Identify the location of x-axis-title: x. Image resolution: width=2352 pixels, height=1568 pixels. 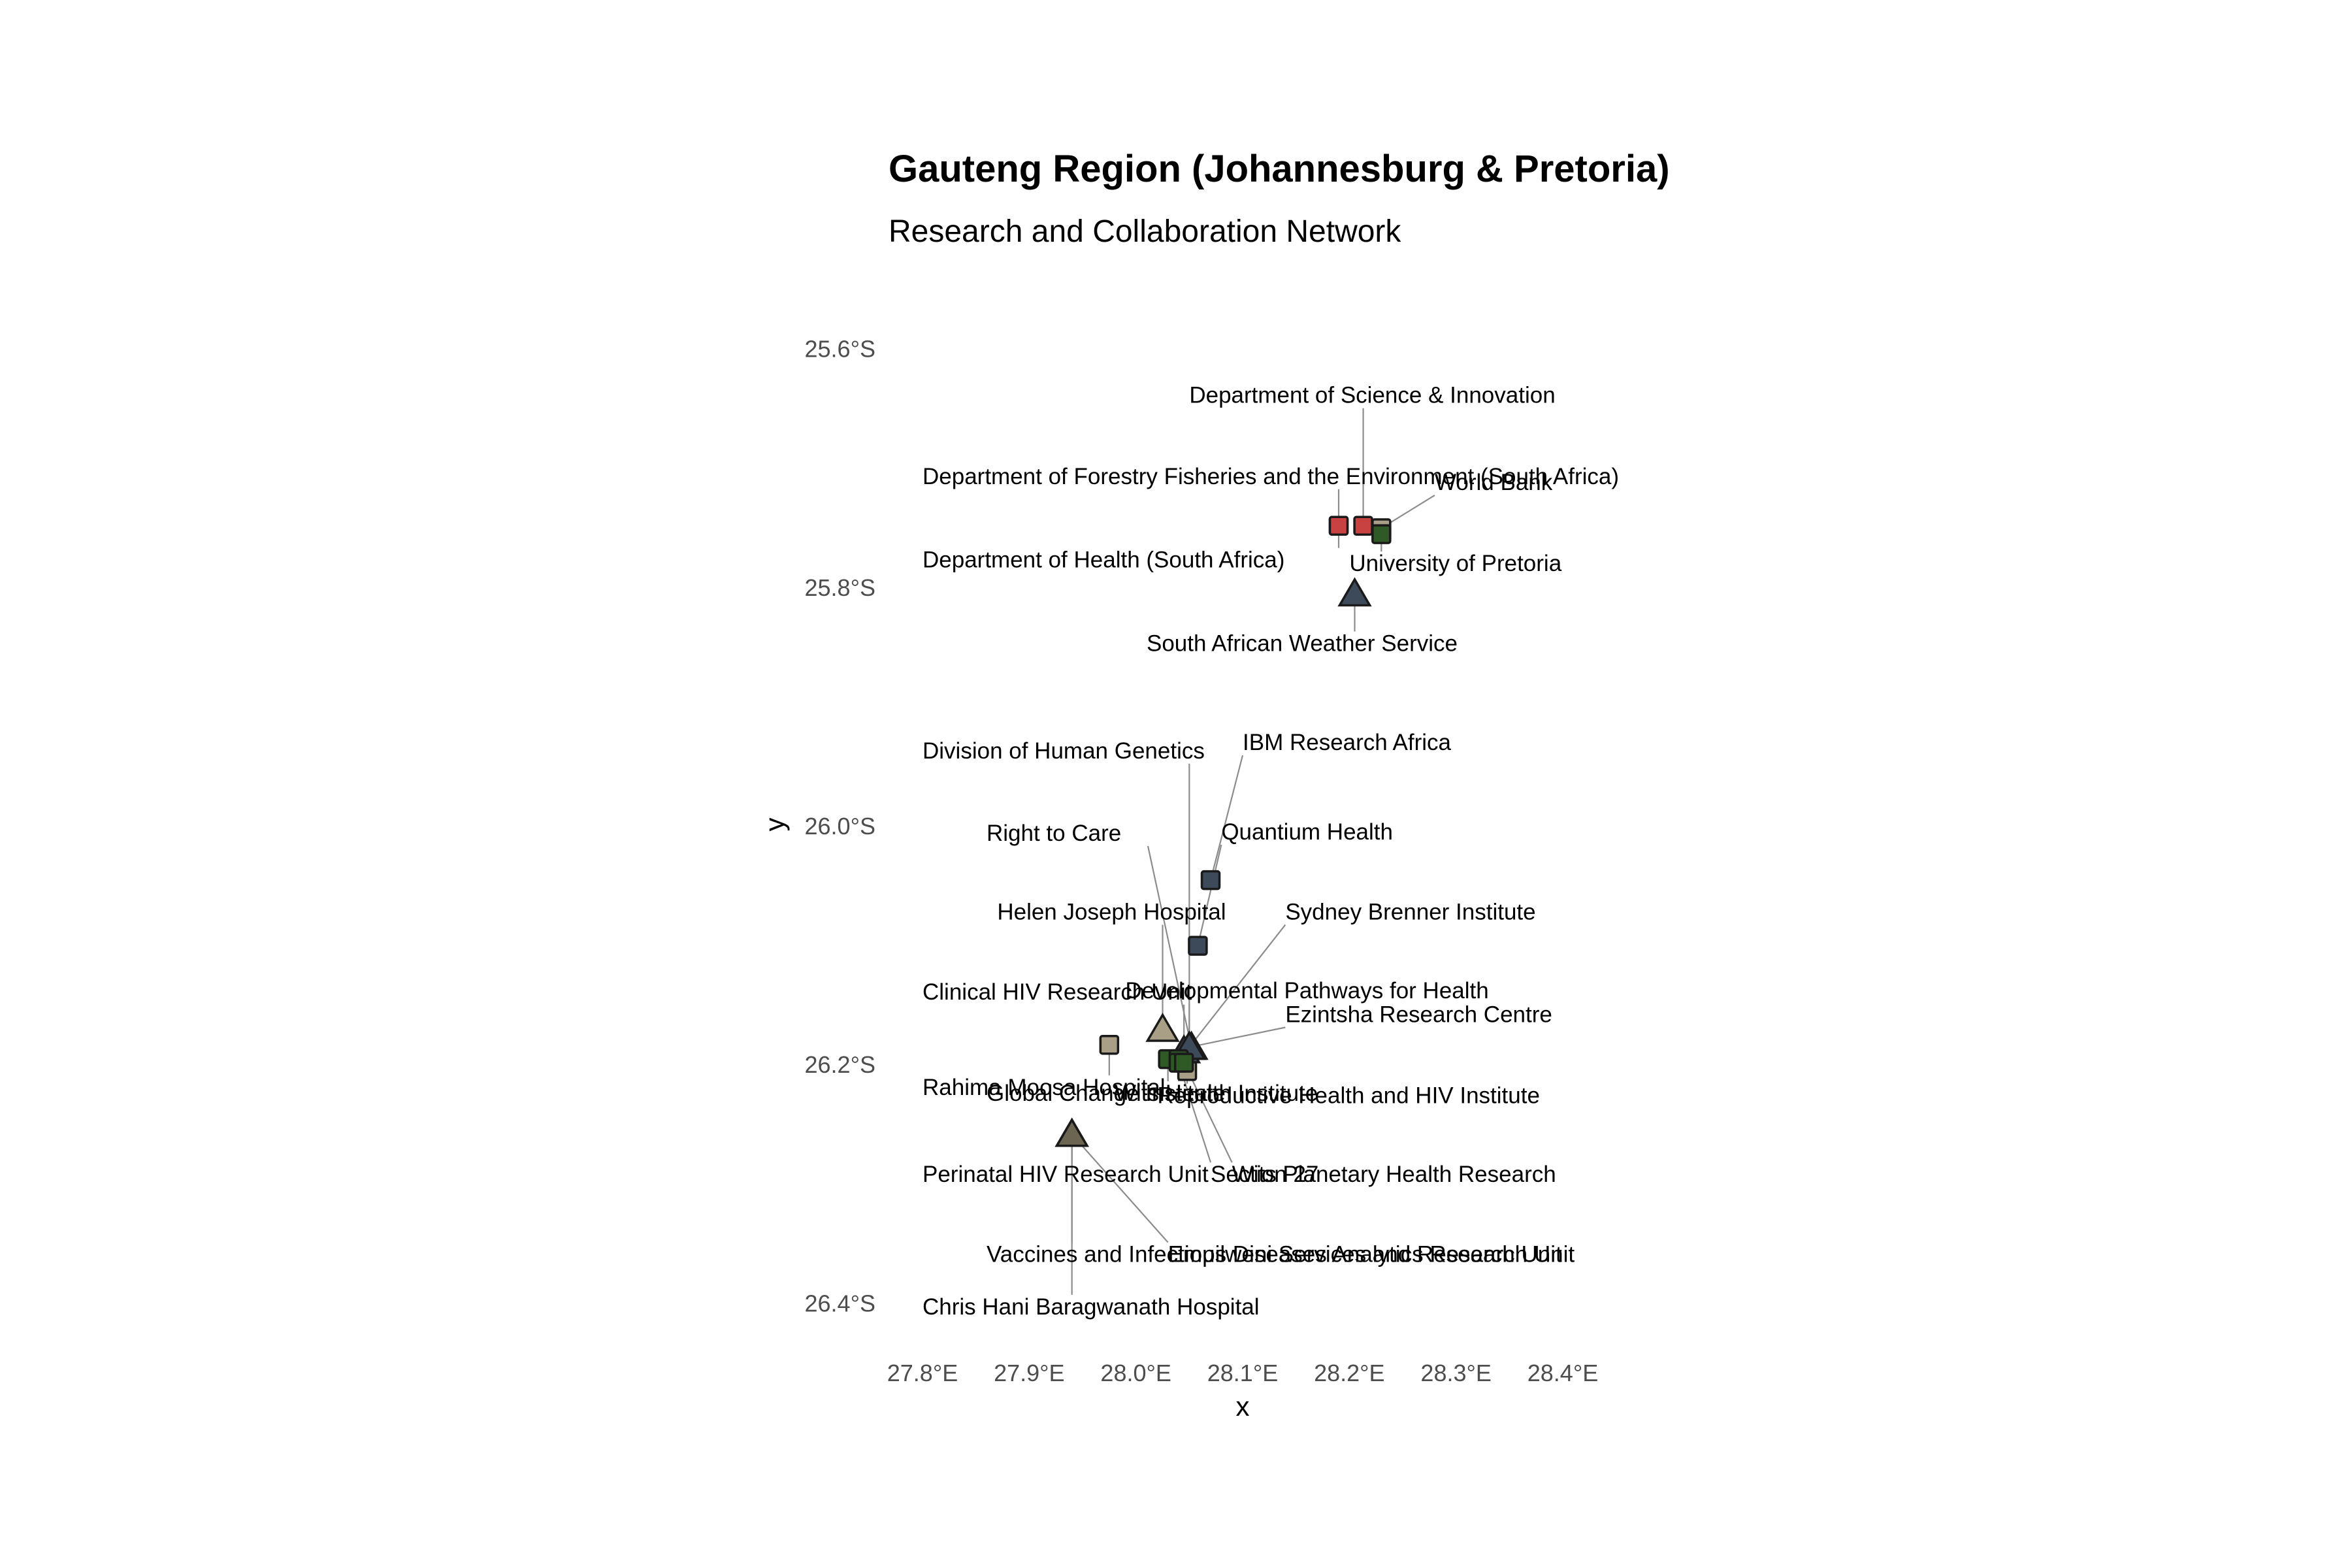
(1243, 1406).